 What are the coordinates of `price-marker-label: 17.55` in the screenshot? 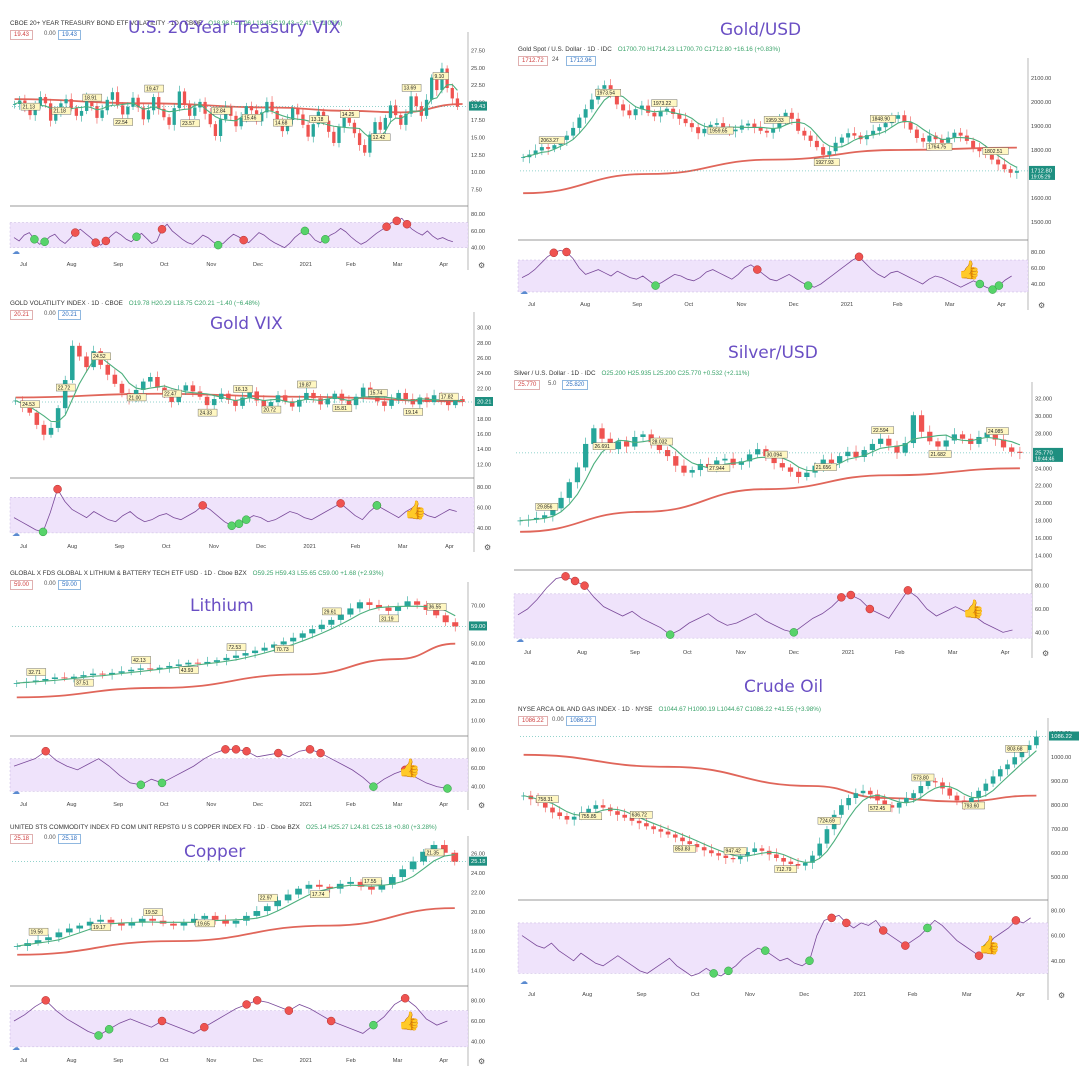 It's located at (372, 881).